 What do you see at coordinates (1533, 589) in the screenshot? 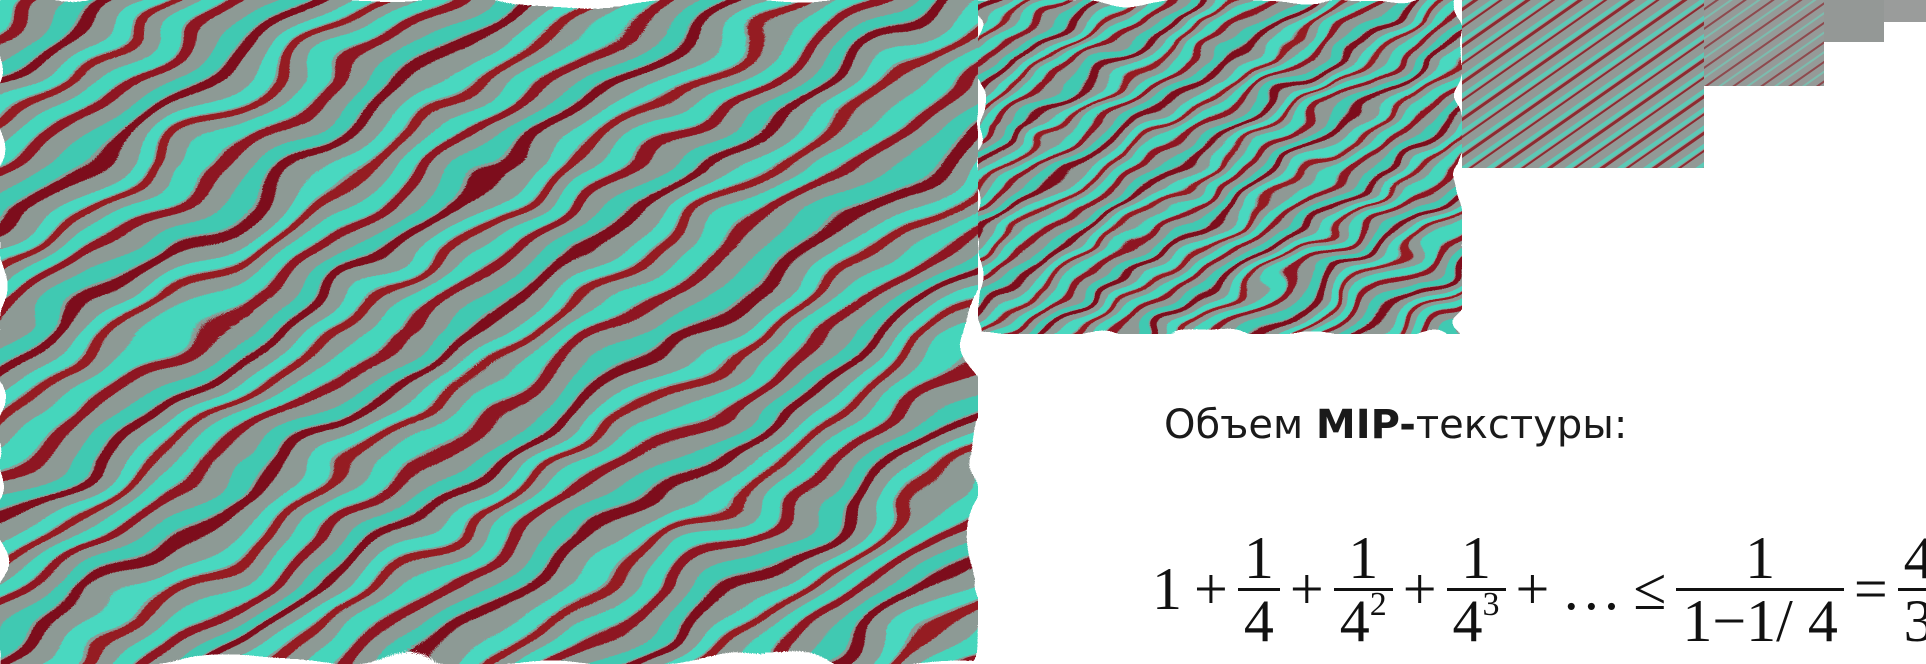
I see `formula-plus-4: +` at bounding box center [1533, 589].